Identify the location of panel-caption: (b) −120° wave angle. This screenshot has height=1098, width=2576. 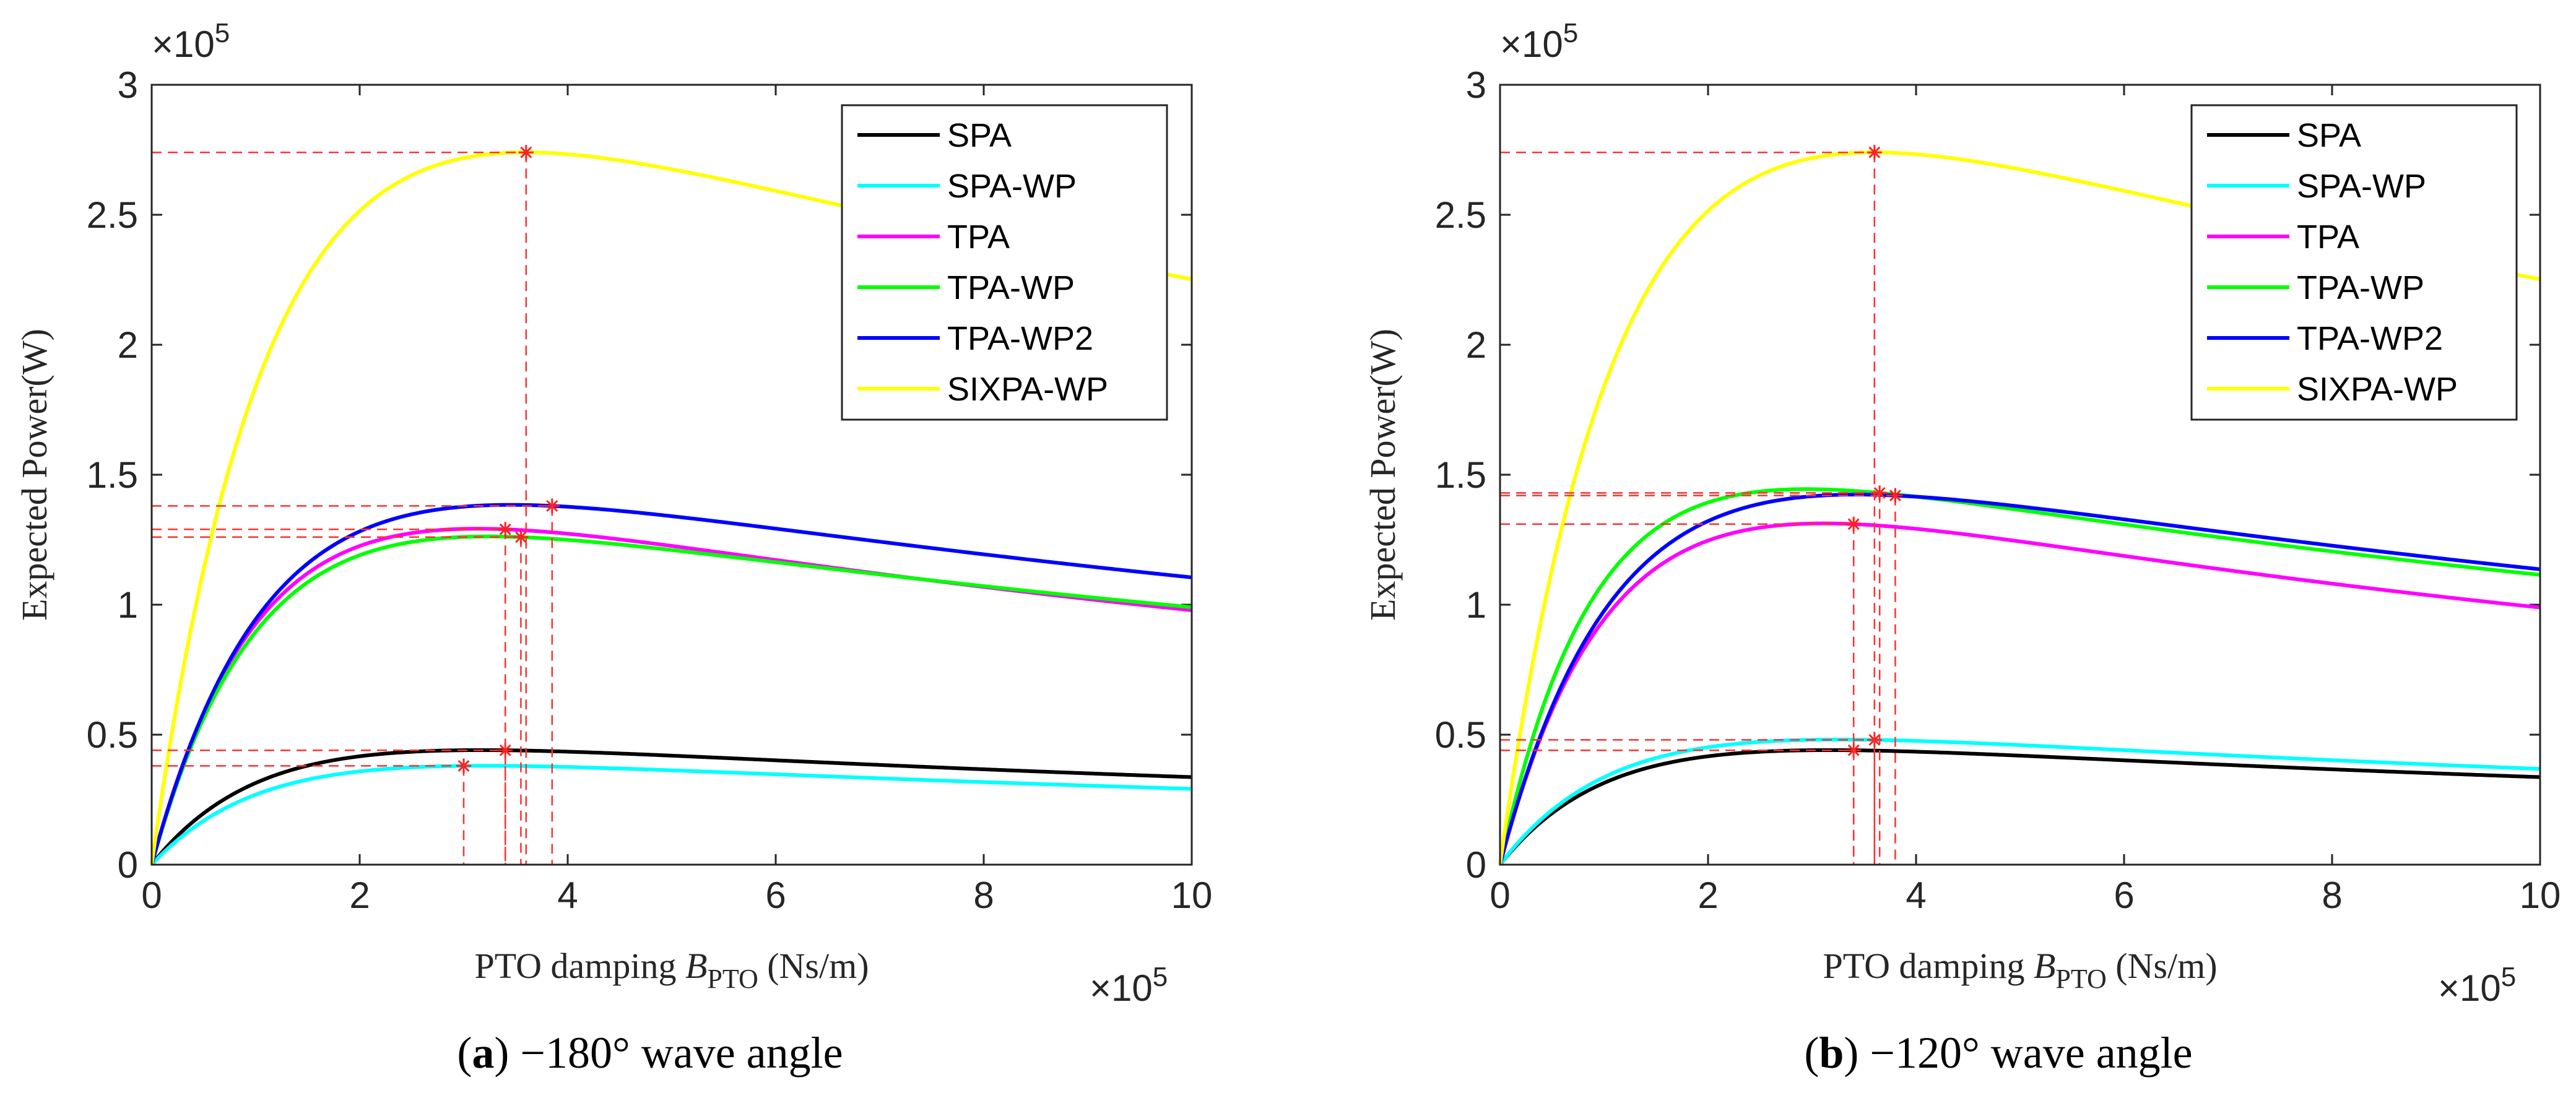
(1998, 1053).